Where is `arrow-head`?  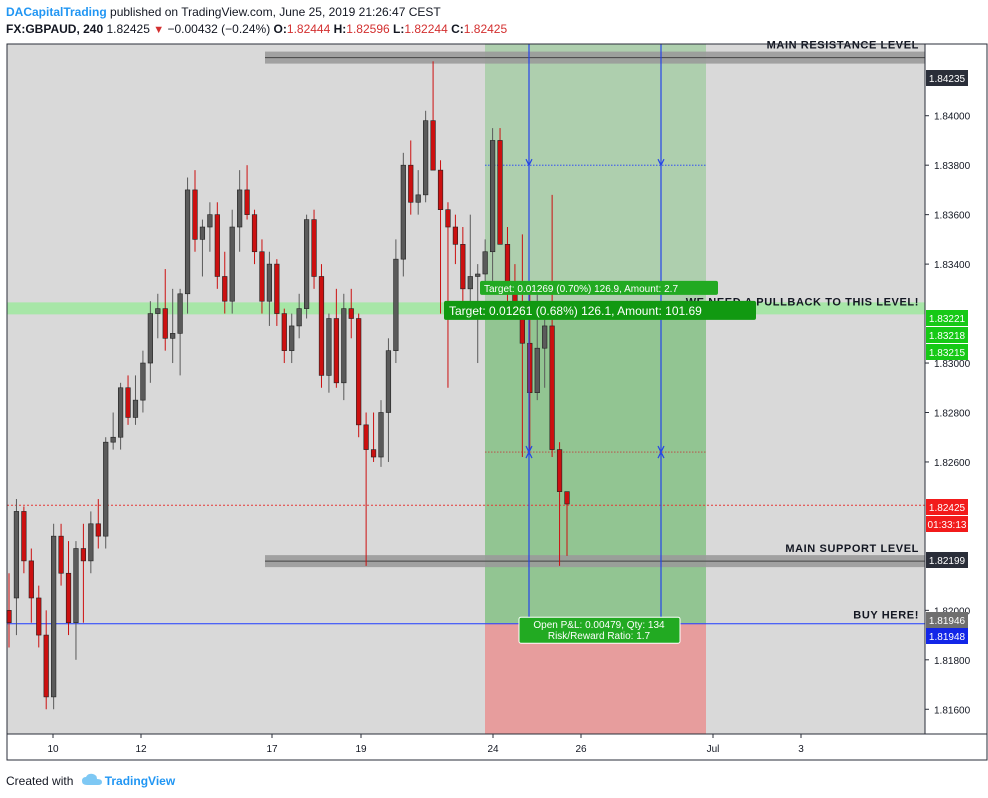 arrow-head is located at coordinates (661, 454).